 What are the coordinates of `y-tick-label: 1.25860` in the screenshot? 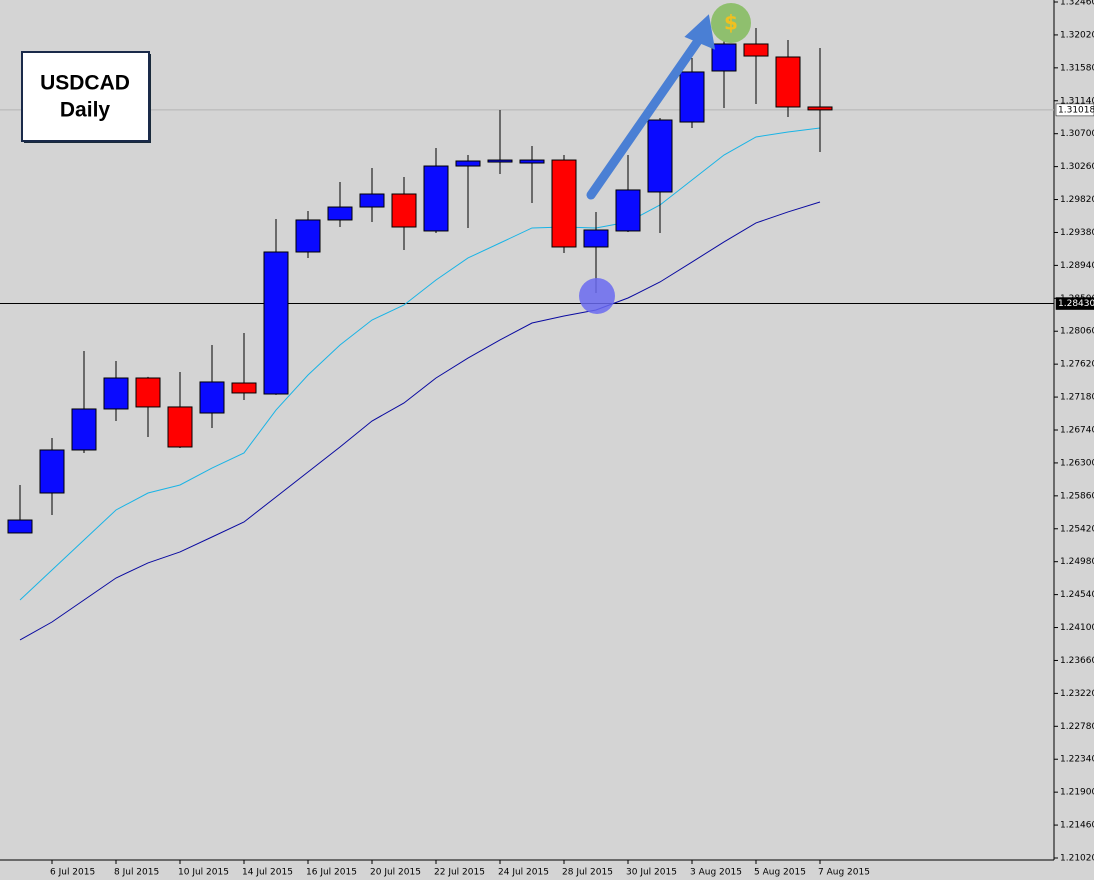 It's located at (1077, 496).